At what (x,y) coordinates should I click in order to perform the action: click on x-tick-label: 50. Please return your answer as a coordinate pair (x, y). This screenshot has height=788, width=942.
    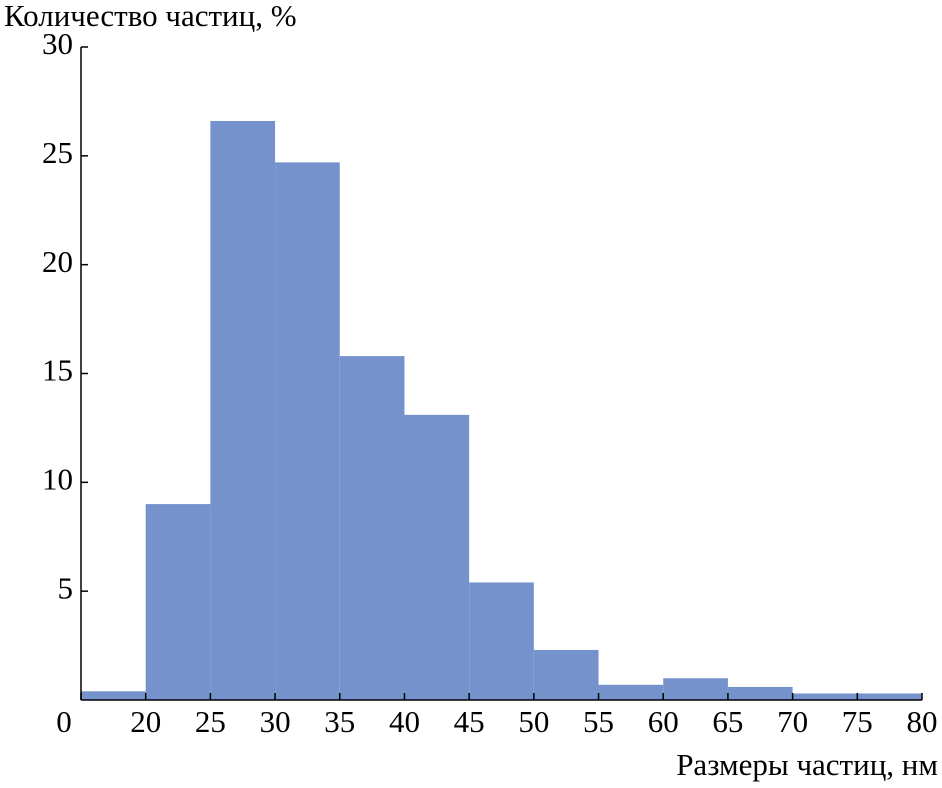
    Looking at the image, I should click on (533, 721).